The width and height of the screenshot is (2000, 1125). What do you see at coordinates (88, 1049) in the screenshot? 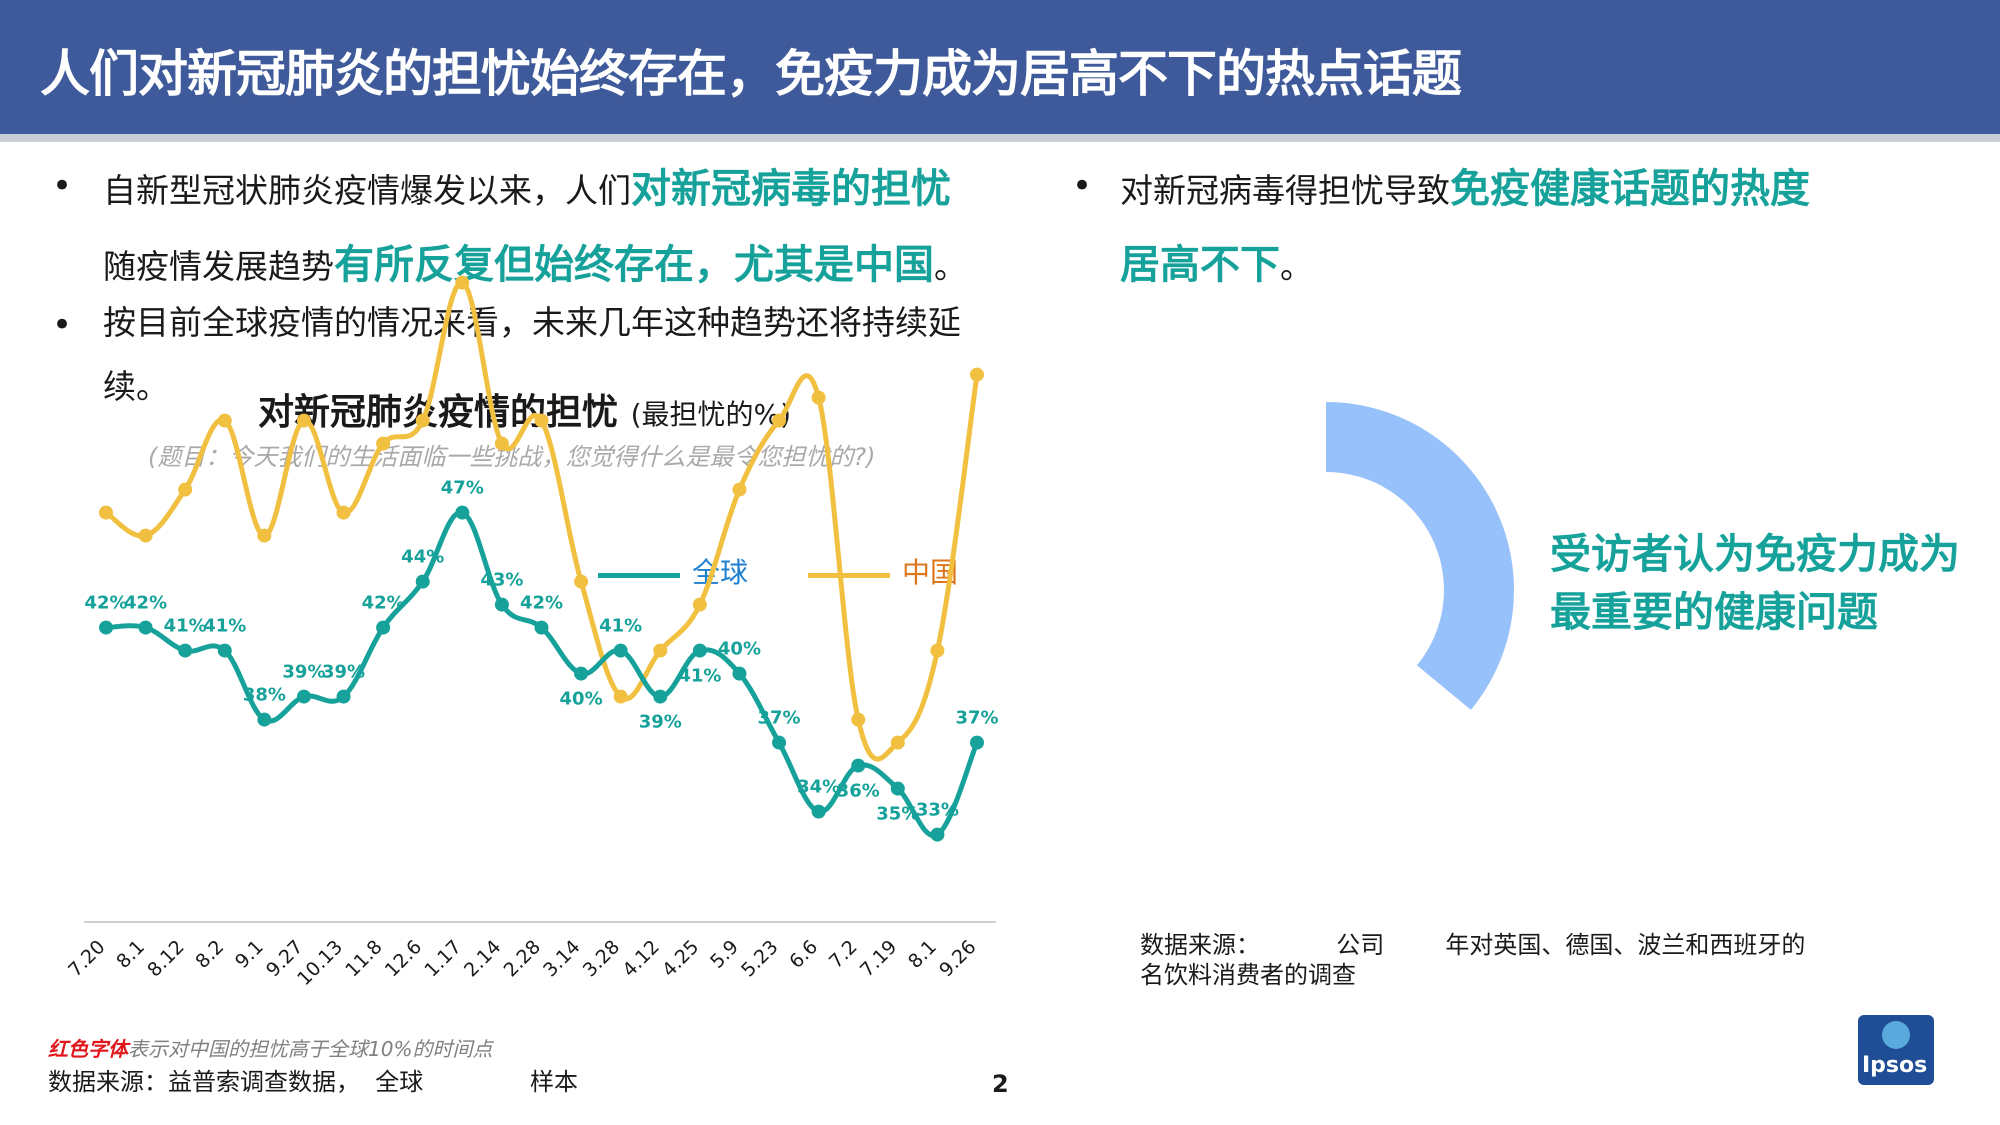
I see `footnote-red: 红色字体` at bounding box center [88, 1049].